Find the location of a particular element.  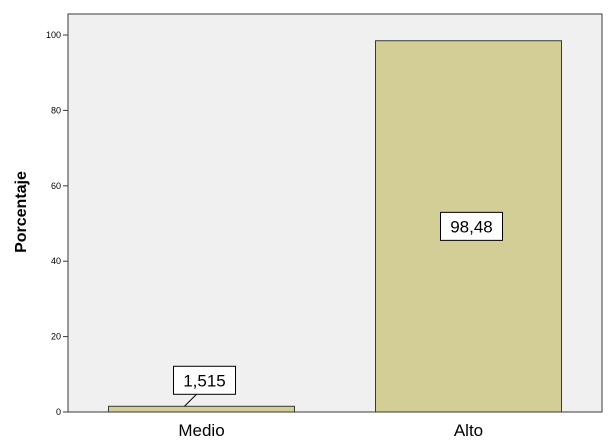

y-axis-ticks: 0 20 40 60 80 100 is located at coordinates (57, 223).